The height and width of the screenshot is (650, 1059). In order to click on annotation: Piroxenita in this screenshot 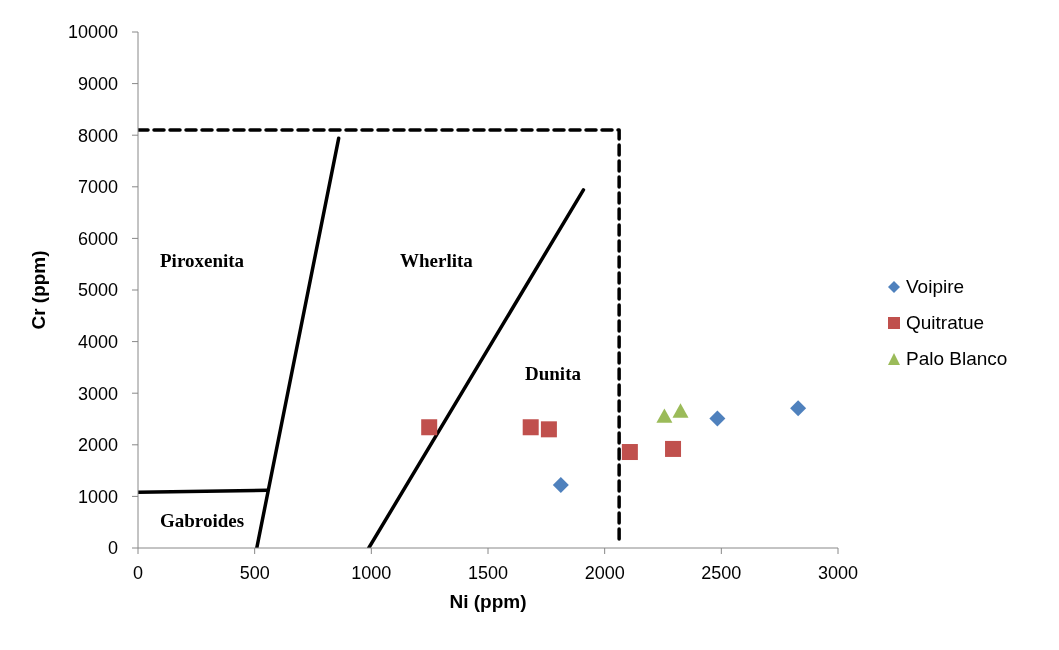, I will do `click(202, 261)`.